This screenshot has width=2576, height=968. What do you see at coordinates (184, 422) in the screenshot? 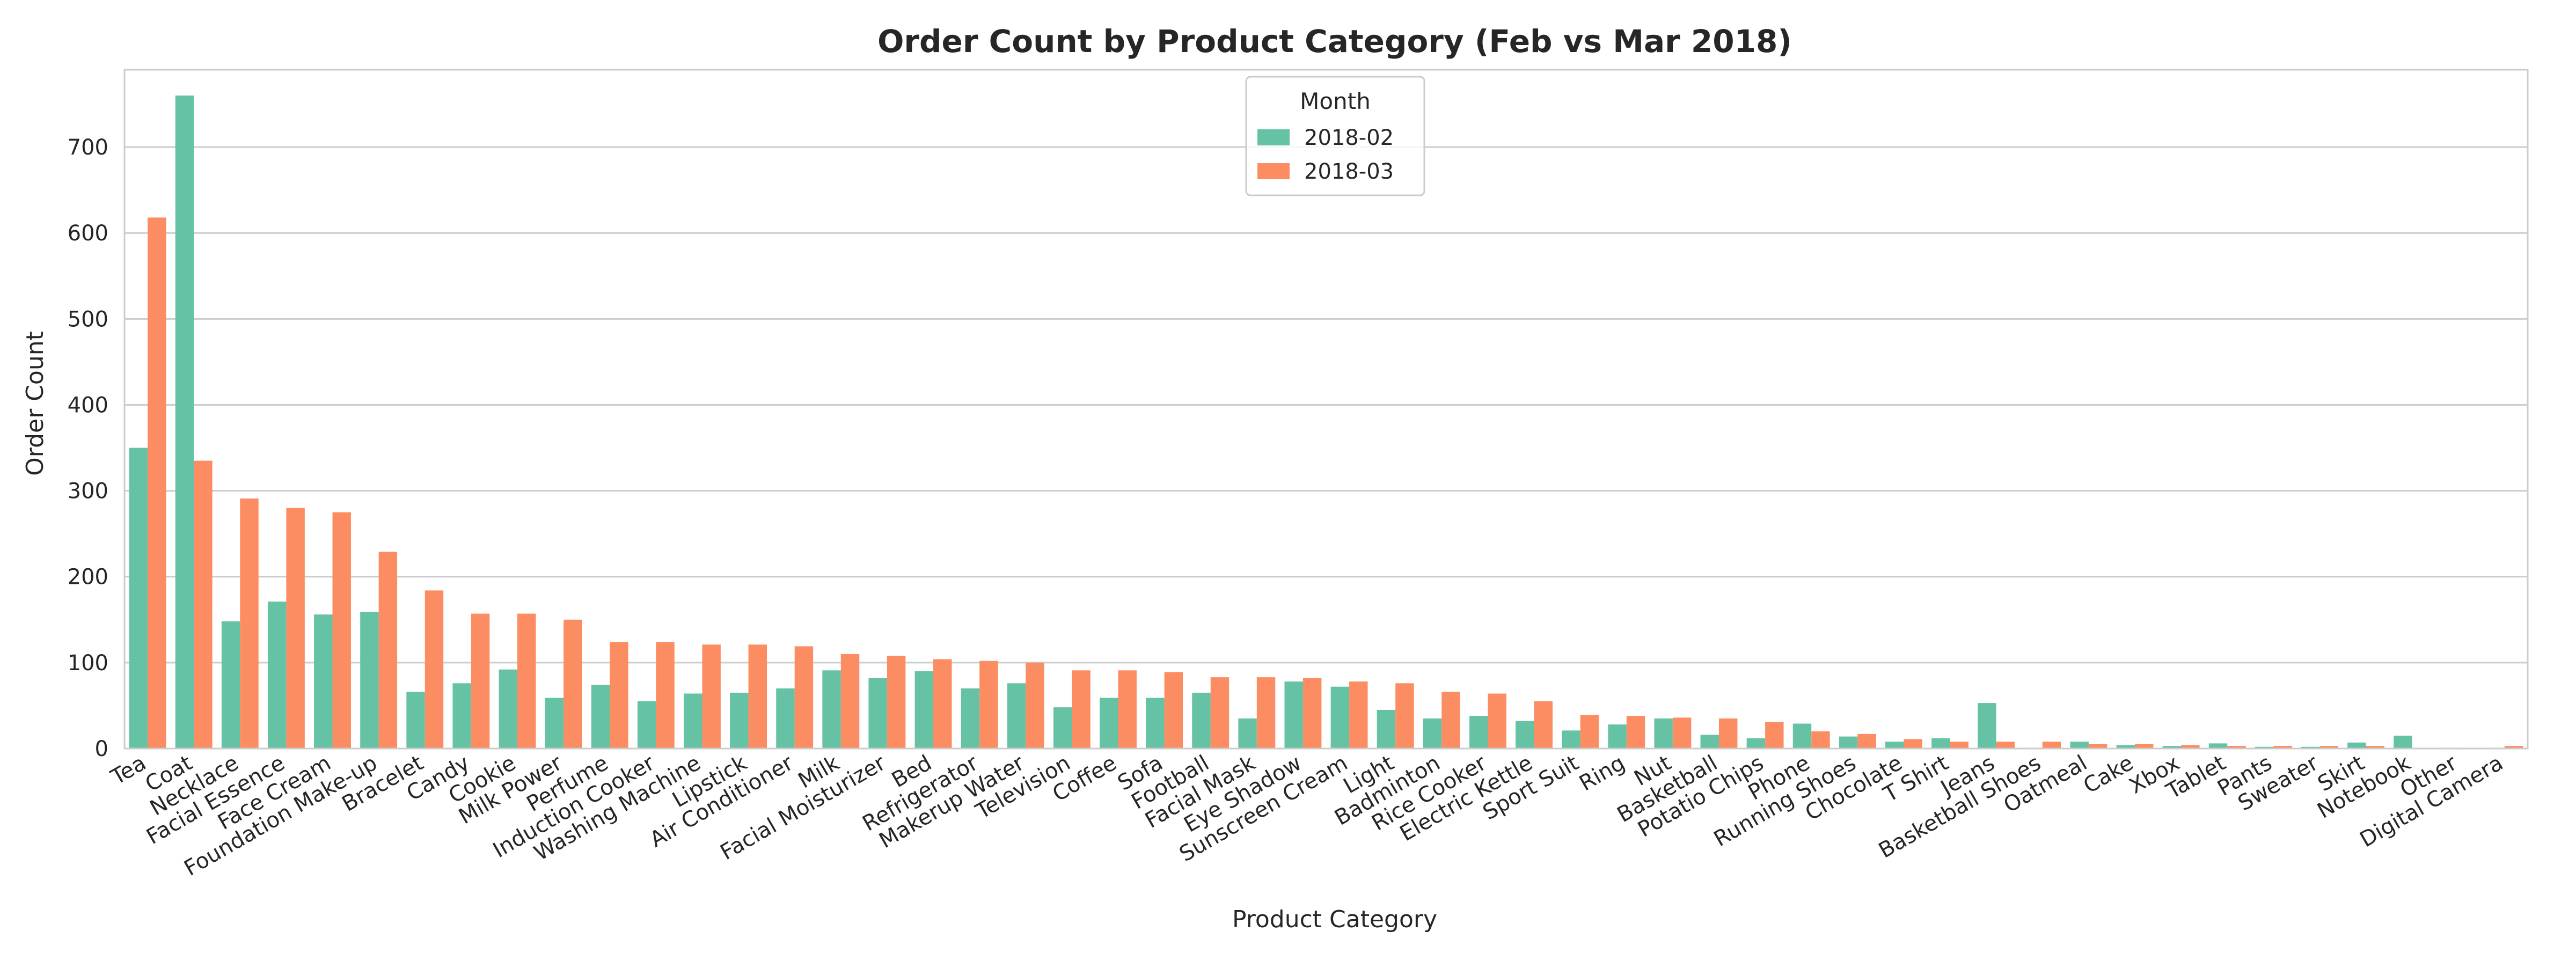
I see `bar-2018-02-coat` at bounding box center [184, 422].